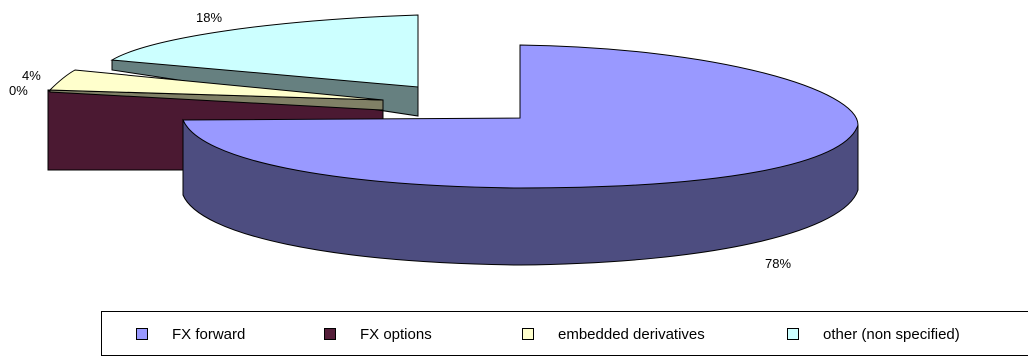 Image resolution: width=1028 pixels, height=359 pixels. I want to click on legend-item-fx-options: FX options, so click(378, 334).